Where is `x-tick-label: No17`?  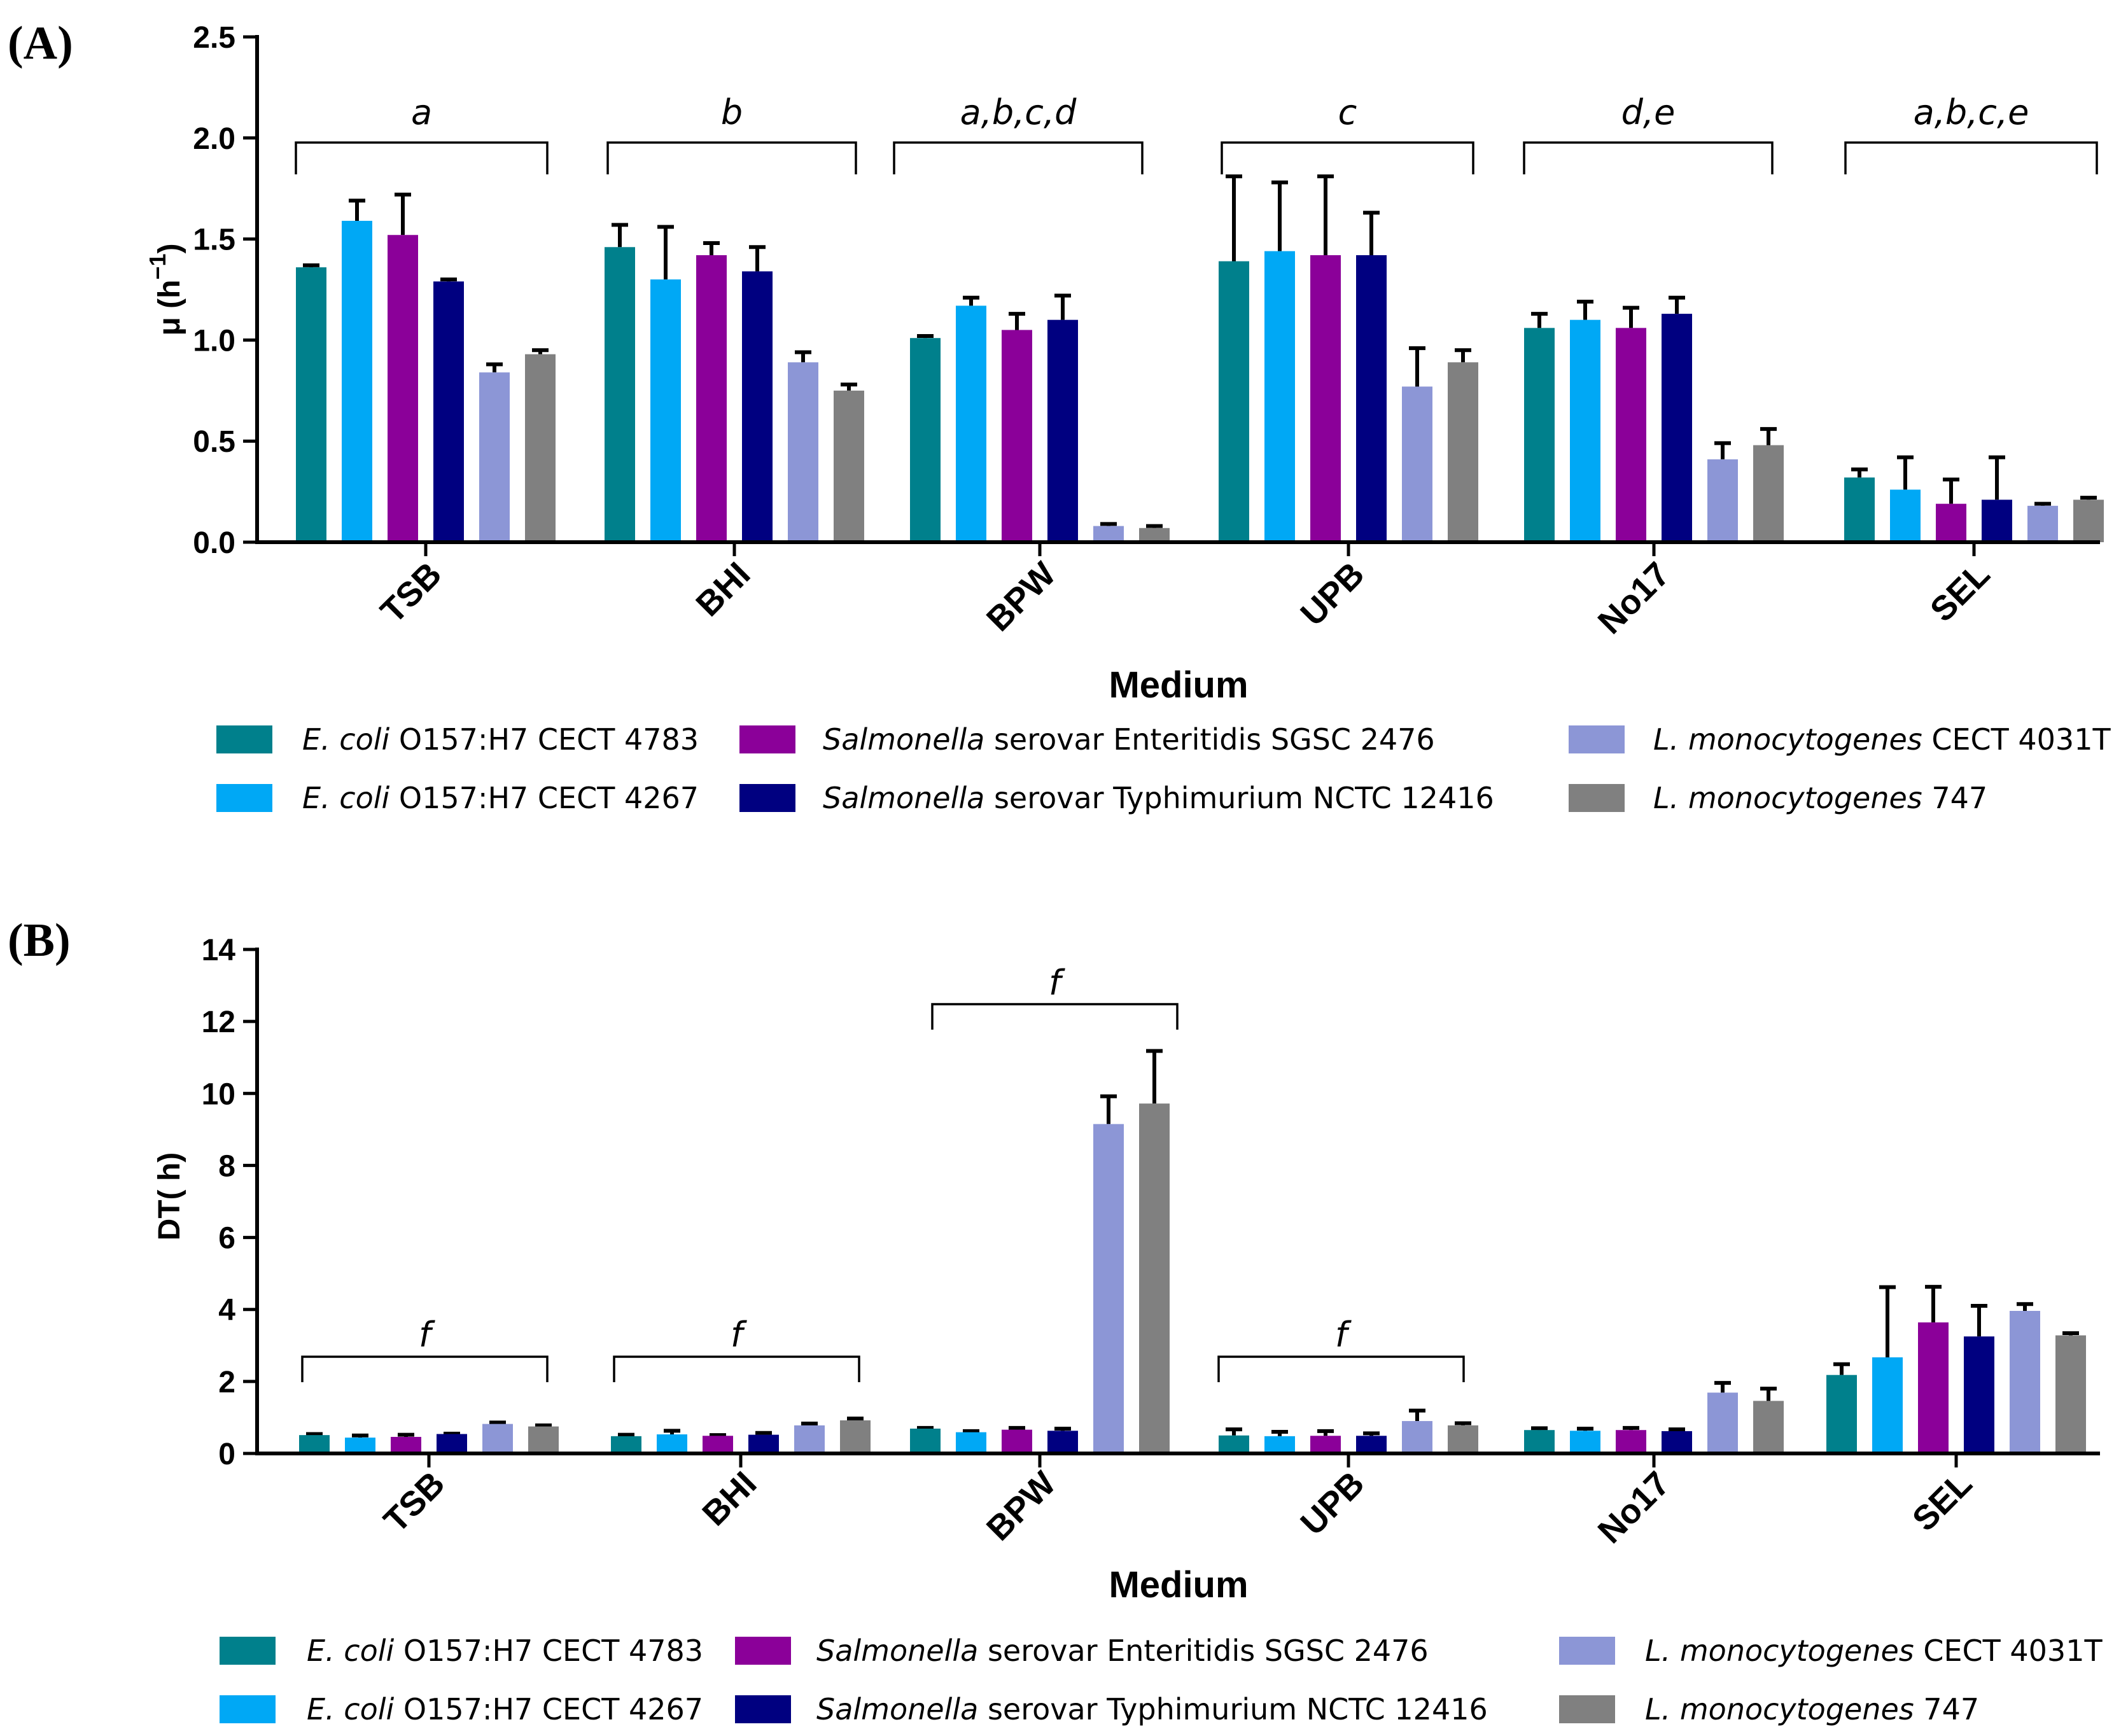 x-tick-label: No17 is located at coordinates (1634, 598).